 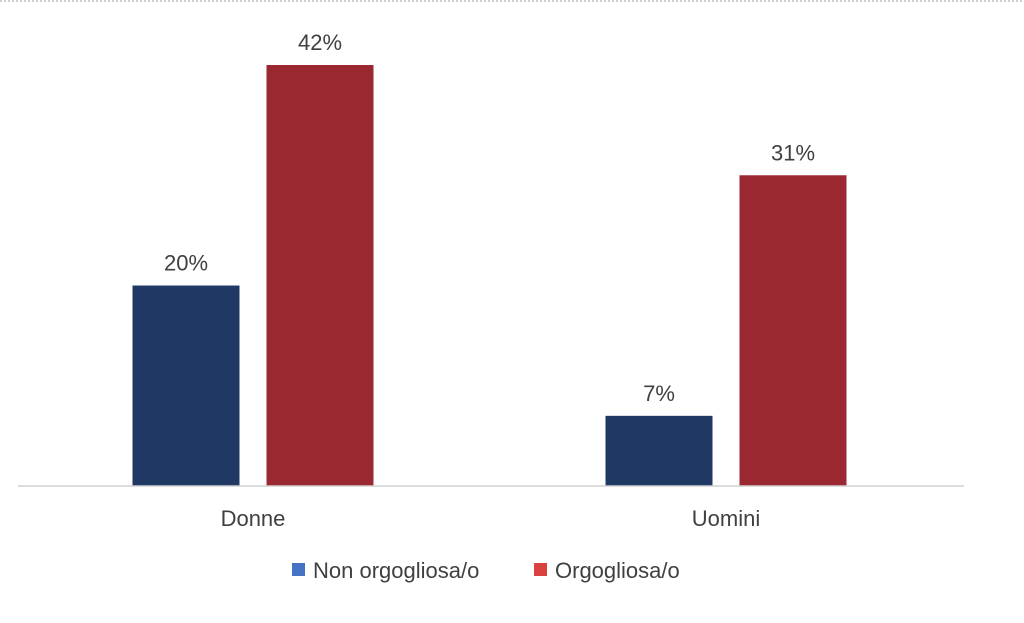 I want to click on legend: Non orgogliosa/o Orgogliosa/o, so click(x=486, y=570).